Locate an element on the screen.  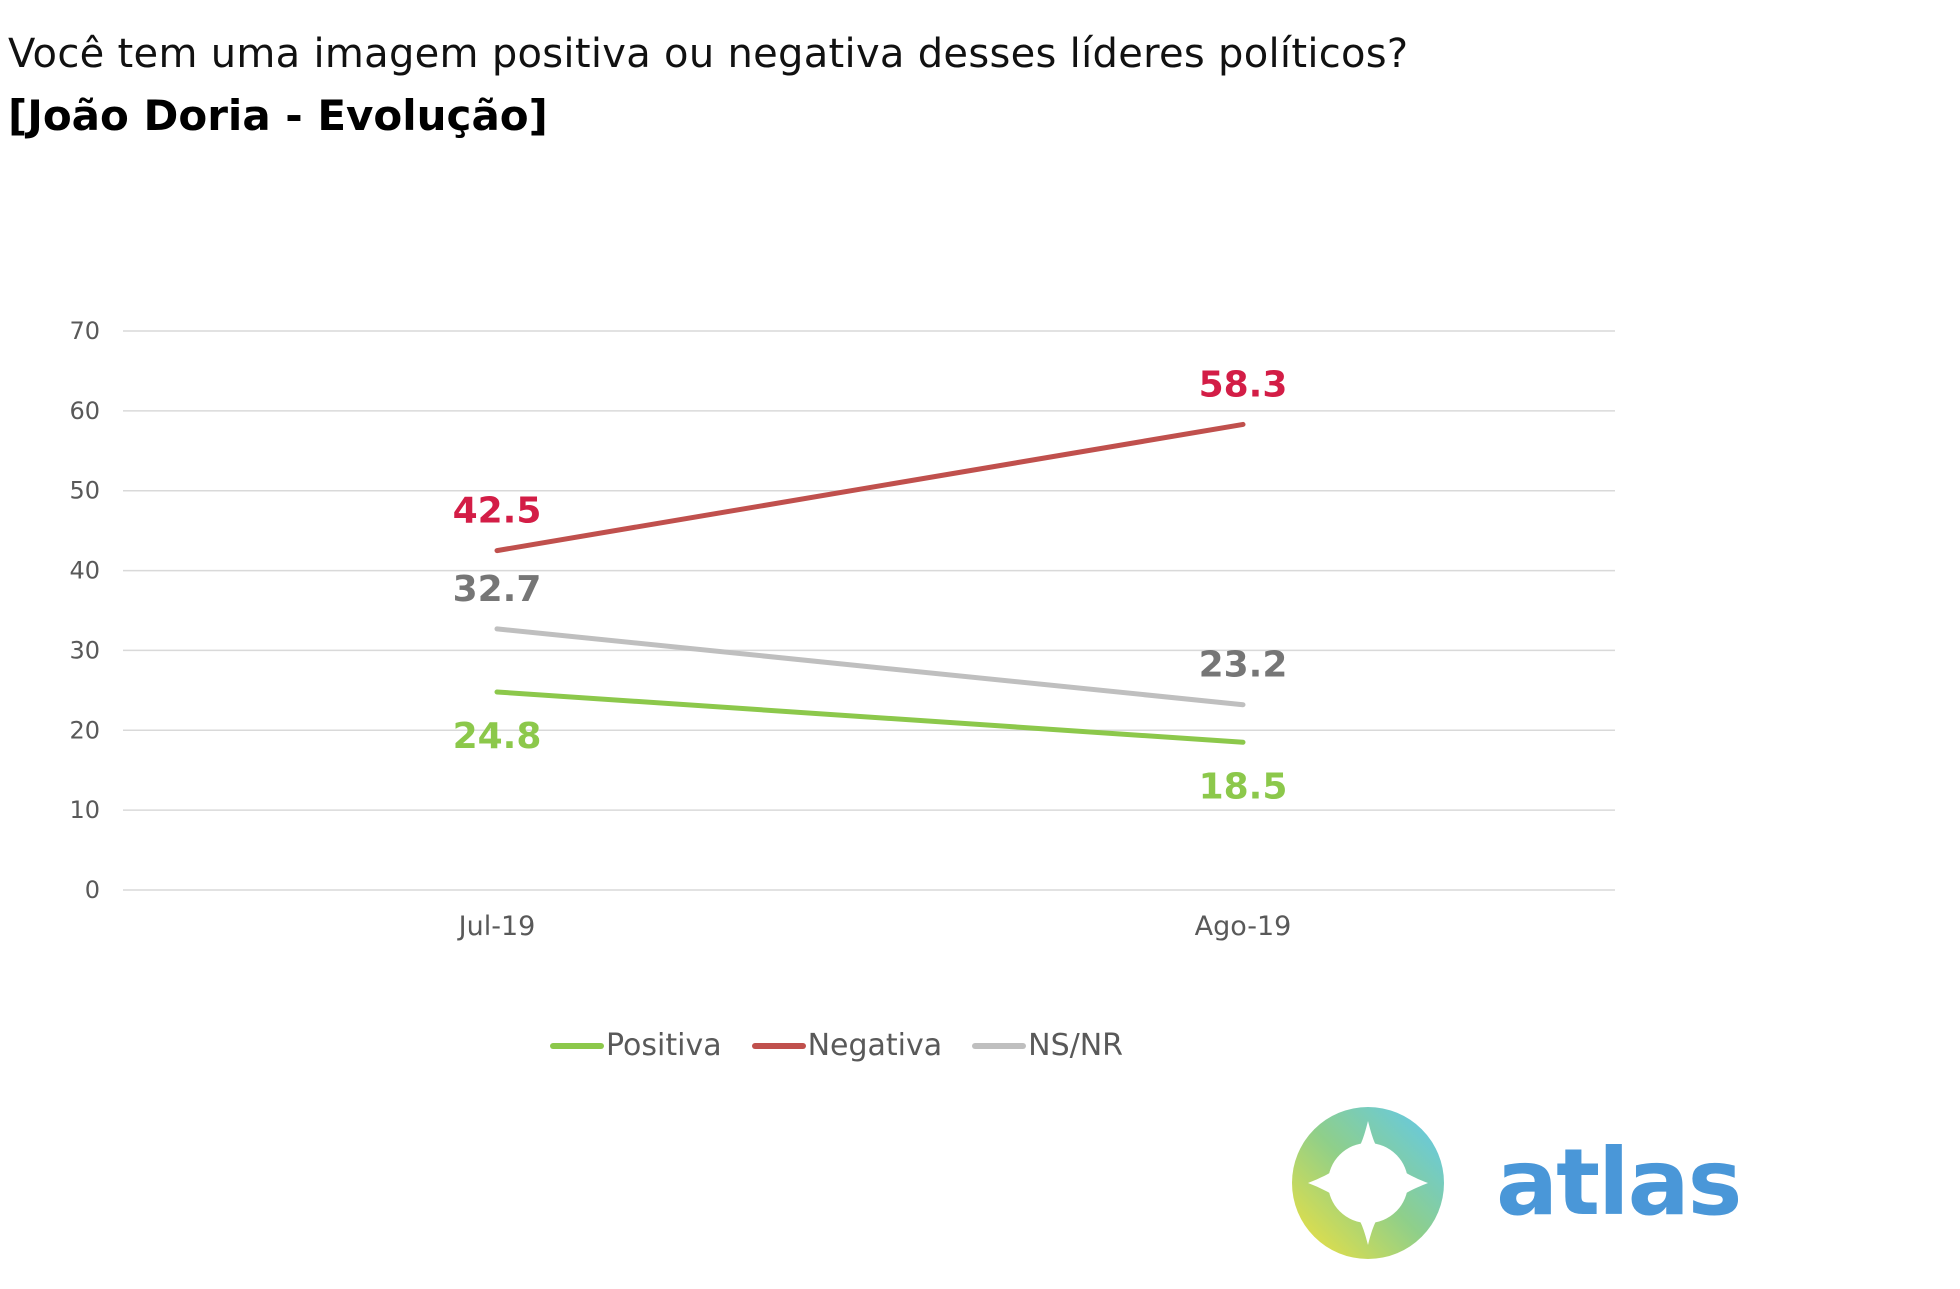
data-labels: 24.8 18.5 42.5 58.3 32.7 23.2 is located at coordinates (870, 585).